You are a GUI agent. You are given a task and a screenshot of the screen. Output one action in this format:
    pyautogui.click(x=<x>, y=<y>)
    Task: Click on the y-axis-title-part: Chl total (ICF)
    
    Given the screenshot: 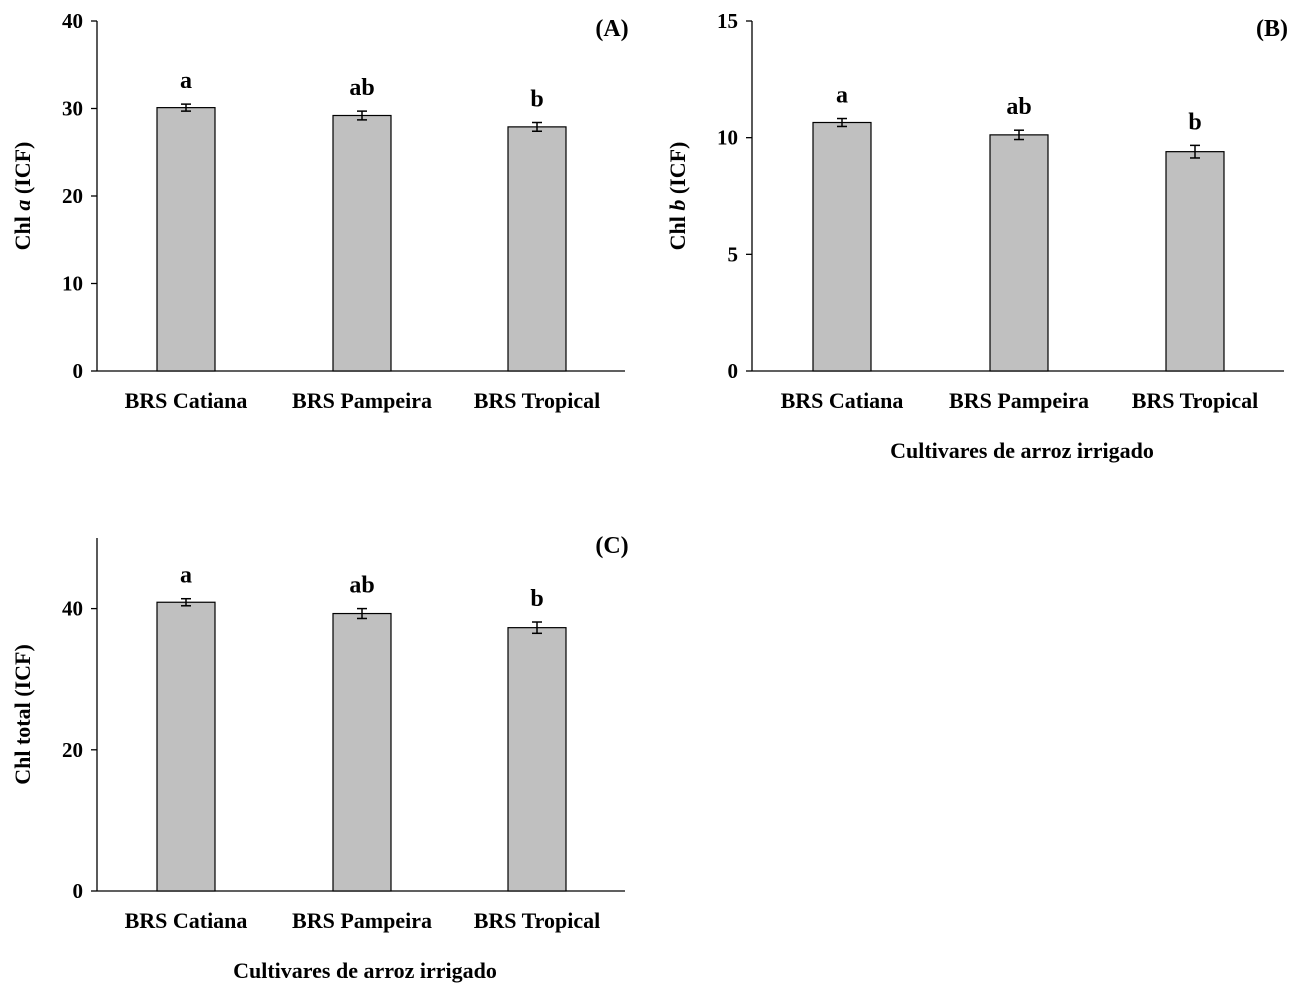 What is the action you would take?
    pyautogui.click(x=22, y=714)
    